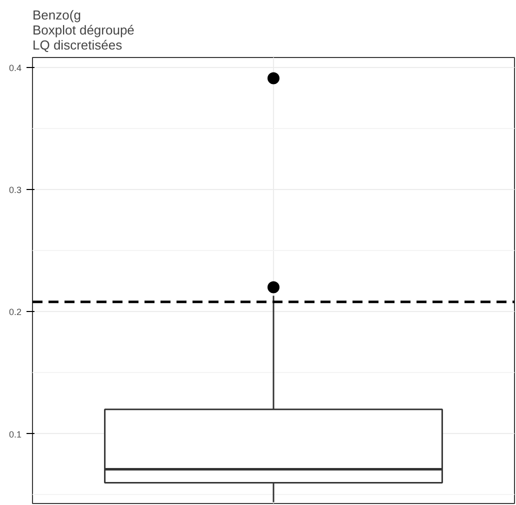  I want to click on y-tick-label: 0.2, so click(15, 312).